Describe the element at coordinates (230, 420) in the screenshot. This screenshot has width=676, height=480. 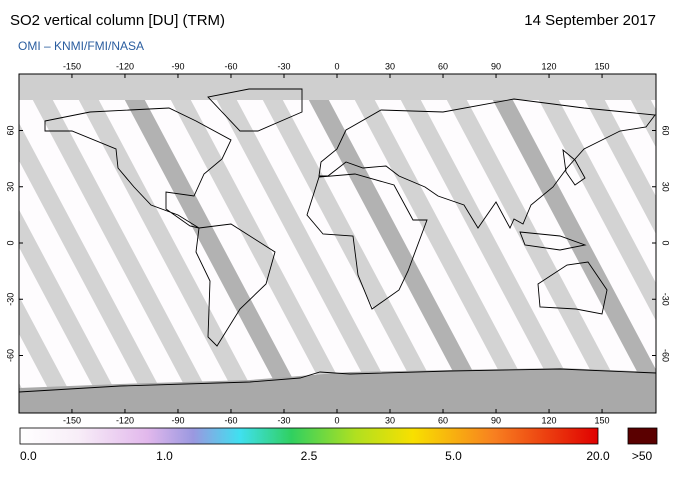
I see `lon-tick-label-bottom: -60` at that location.